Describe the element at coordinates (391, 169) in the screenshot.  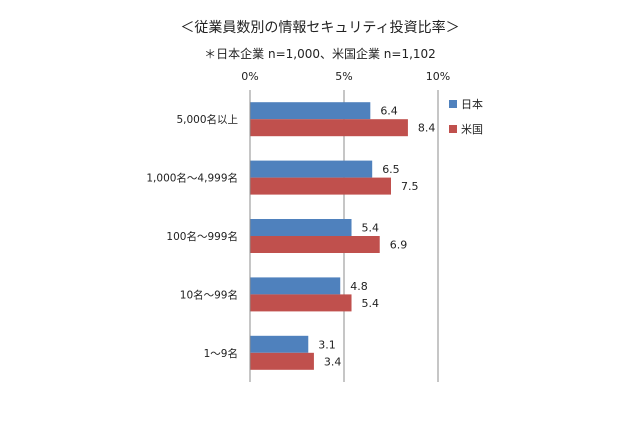
I see `data-label: 6.5` at that location.